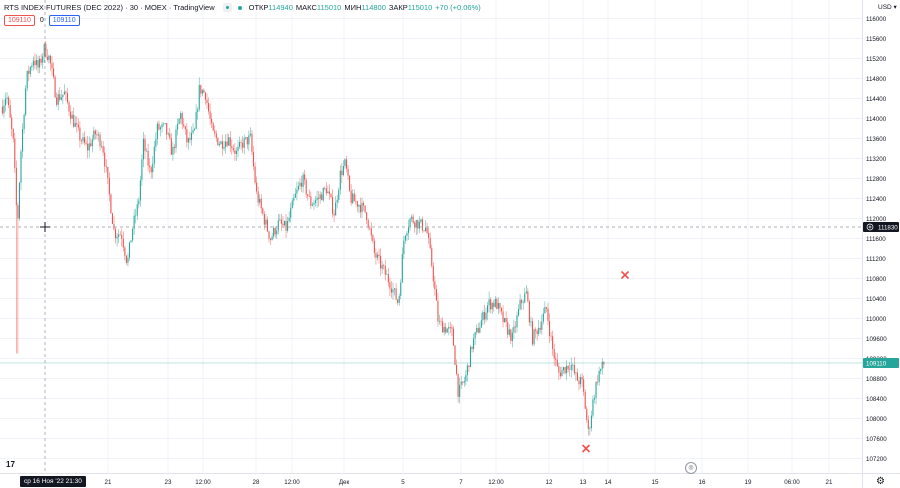 The image size is (900, 488). Describe the element at coordinates (353, 7) in the screenshot. I see `low-label: МИН` at that location.